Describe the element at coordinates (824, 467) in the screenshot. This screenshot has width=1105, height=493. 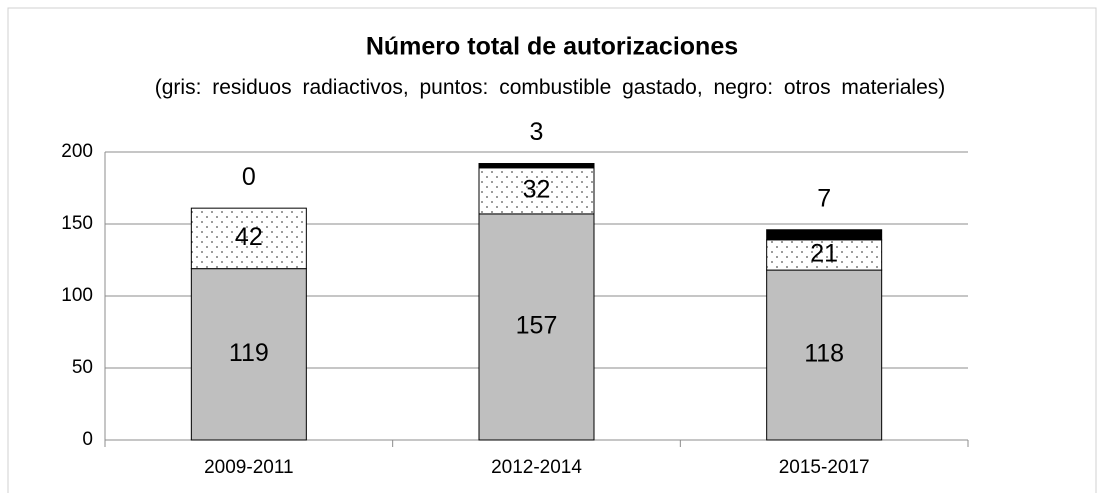
I see `x-tick-label: 2015-2017` at that location.